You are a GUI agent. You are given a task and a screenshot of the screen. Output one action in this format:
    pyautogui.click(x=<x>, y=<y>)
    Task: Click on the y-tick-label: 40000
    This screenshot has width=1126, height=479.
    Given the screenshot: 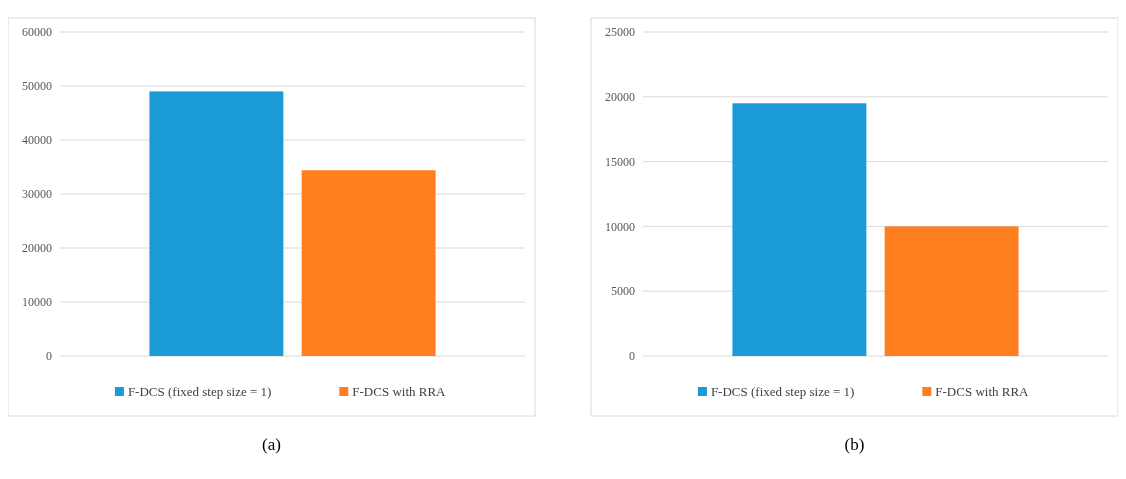 What is the action you would take?
    pyautogui.click(x=37, y=140)
    